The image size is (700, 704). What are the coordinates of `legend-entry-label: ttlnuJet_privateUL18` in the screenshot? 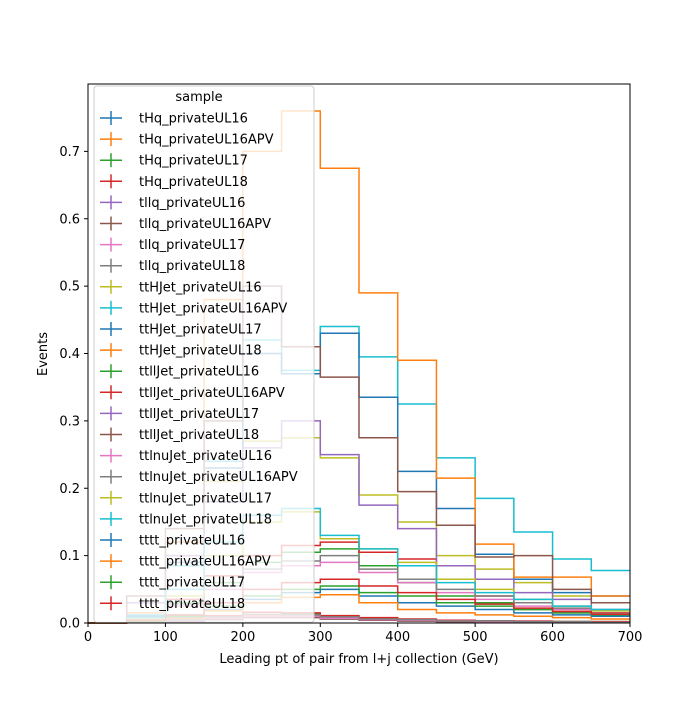 It's located at (205, 519).